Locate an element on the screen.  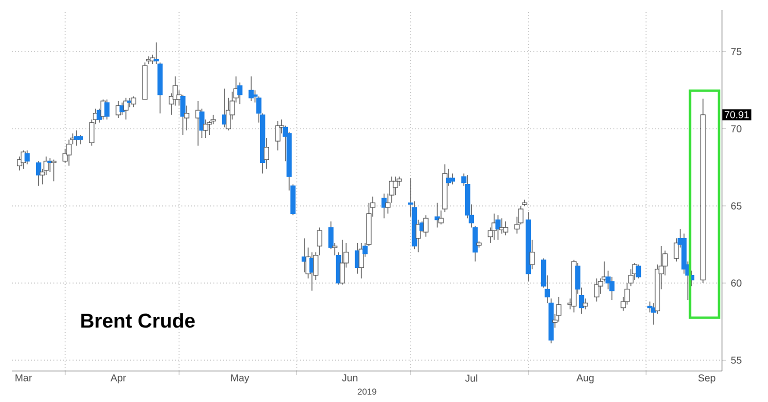
text: 70.91 is located at coordinates (736, 114).